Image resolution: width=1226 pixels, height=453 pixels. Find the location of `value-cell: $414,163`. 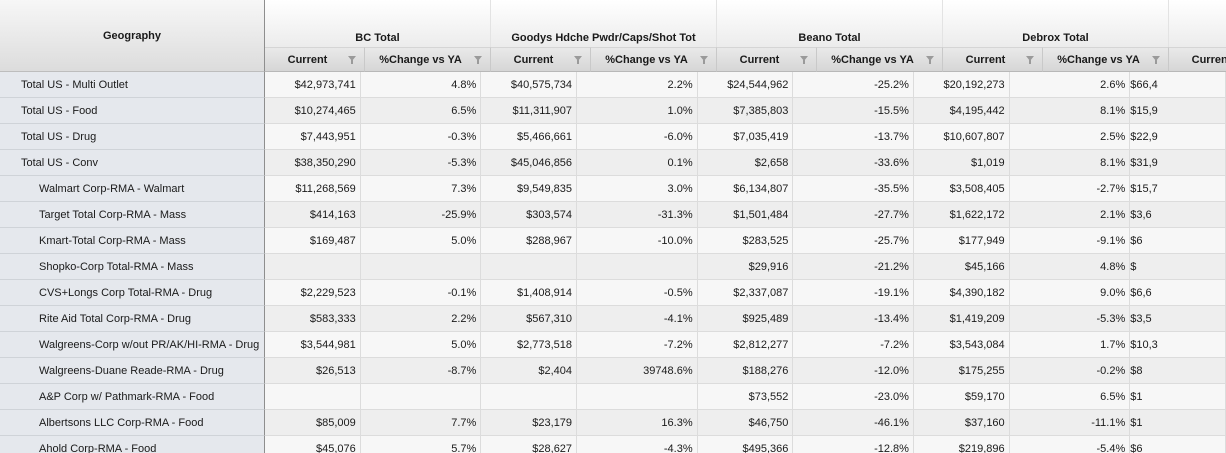

value-cell: $414,163 is located at coordinates (313, 215).